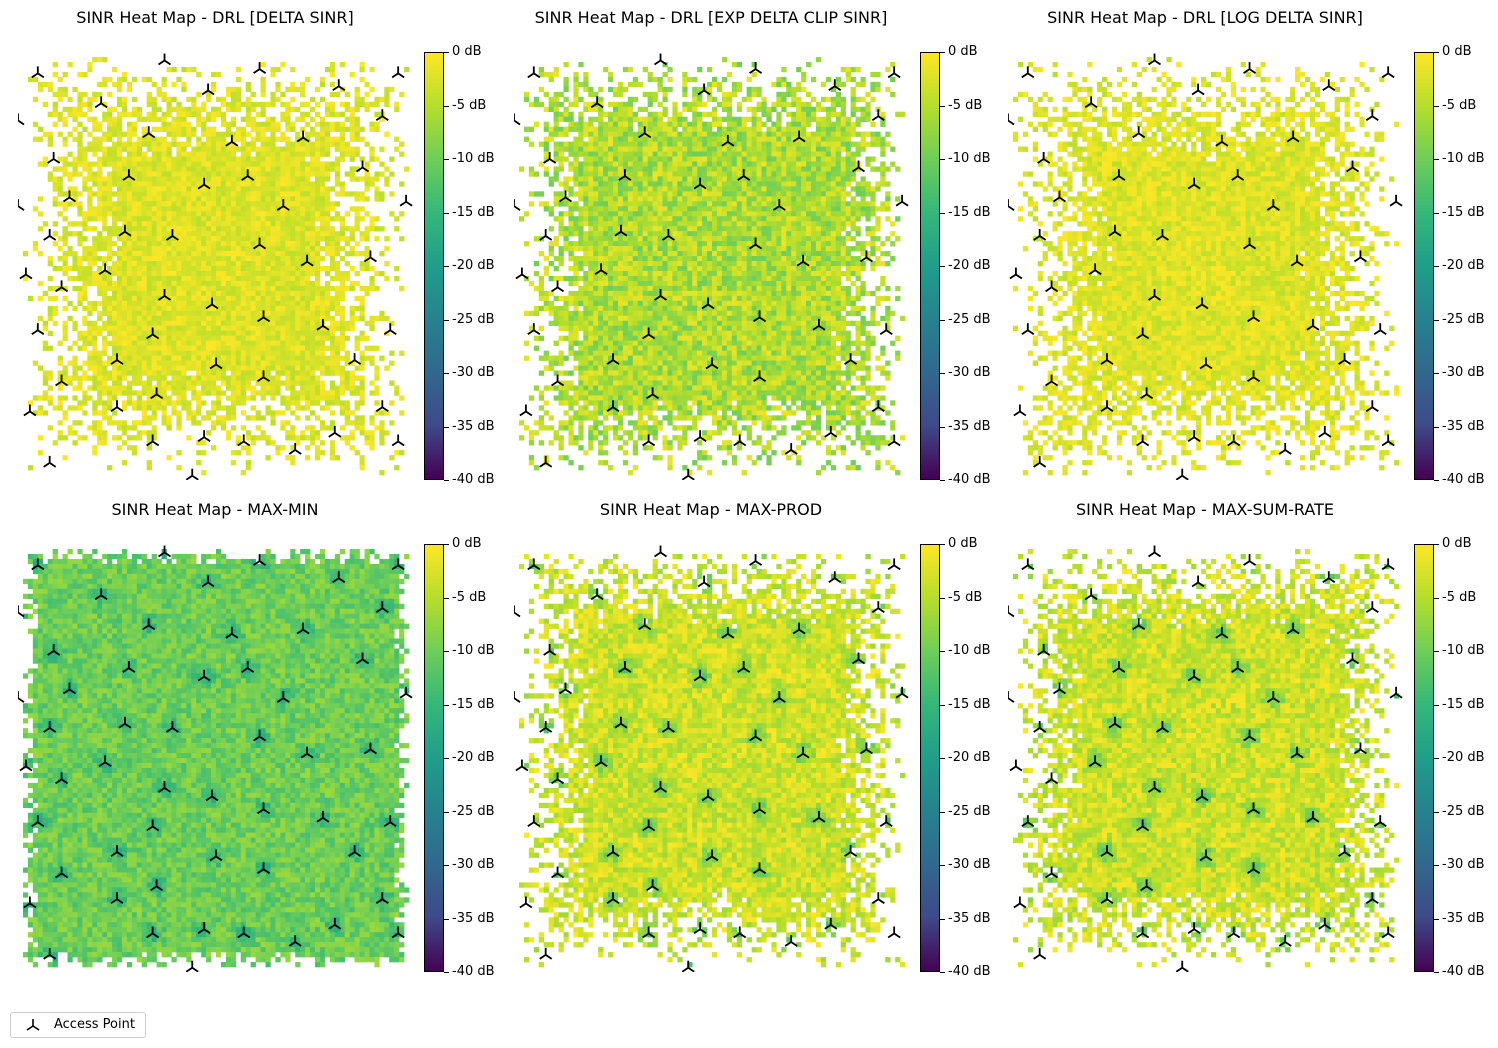 This screenshot has width=1498, height=1048. I want to click on legend-label: Access Point, so click(94, 1024).